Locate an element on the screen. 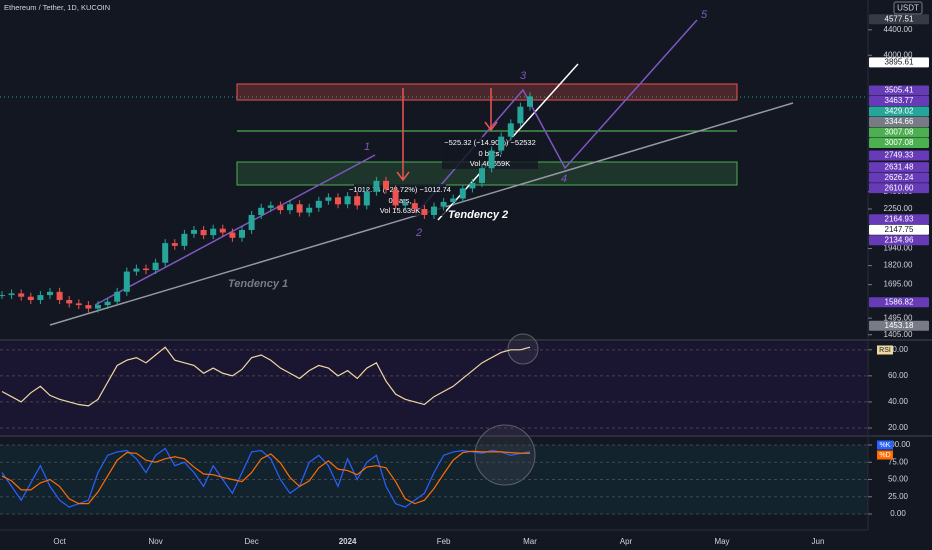  y-tick-label: 40.00 is located at coordinates (898, 401).